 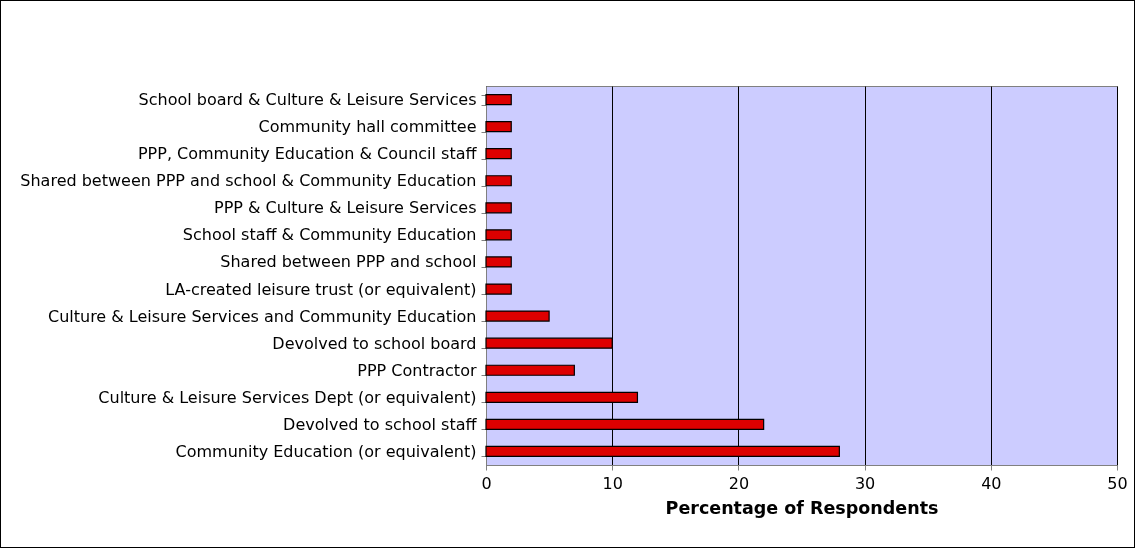 I want to click on y-tick-label: Shared between PPP and school & Community Education, so click(x=248, y=181).